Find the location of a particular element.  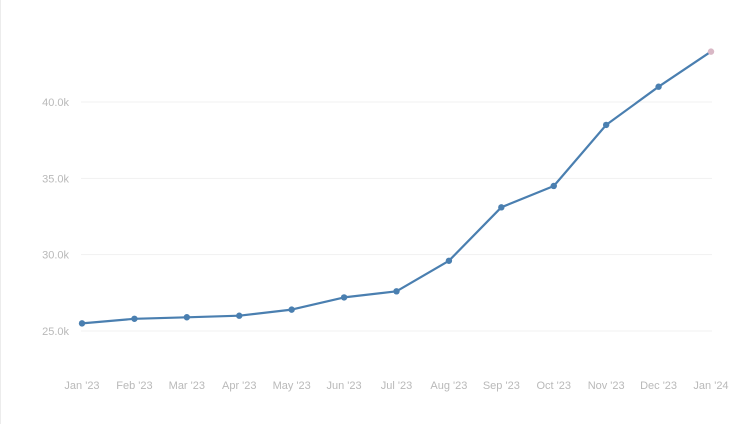

data-point-highlighted is located at coordinates (711, 51).